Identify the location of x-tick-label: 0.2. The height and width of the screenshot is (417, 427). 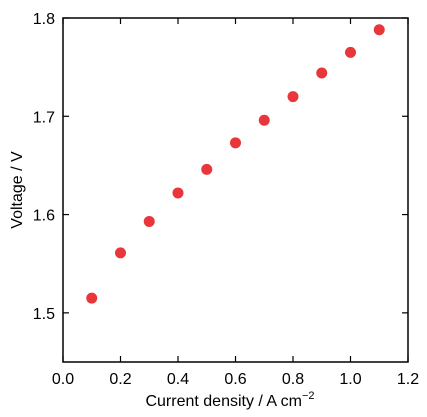
(120, 379).